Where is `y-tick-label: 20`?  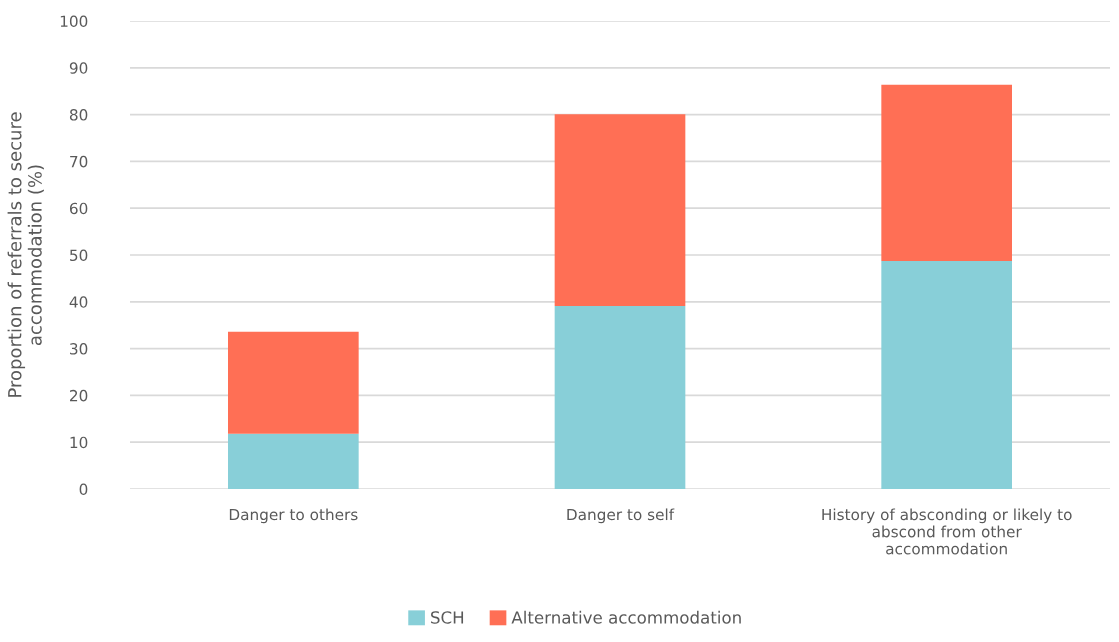
y-tick-label: 20 is located at coordinates (79, 395).